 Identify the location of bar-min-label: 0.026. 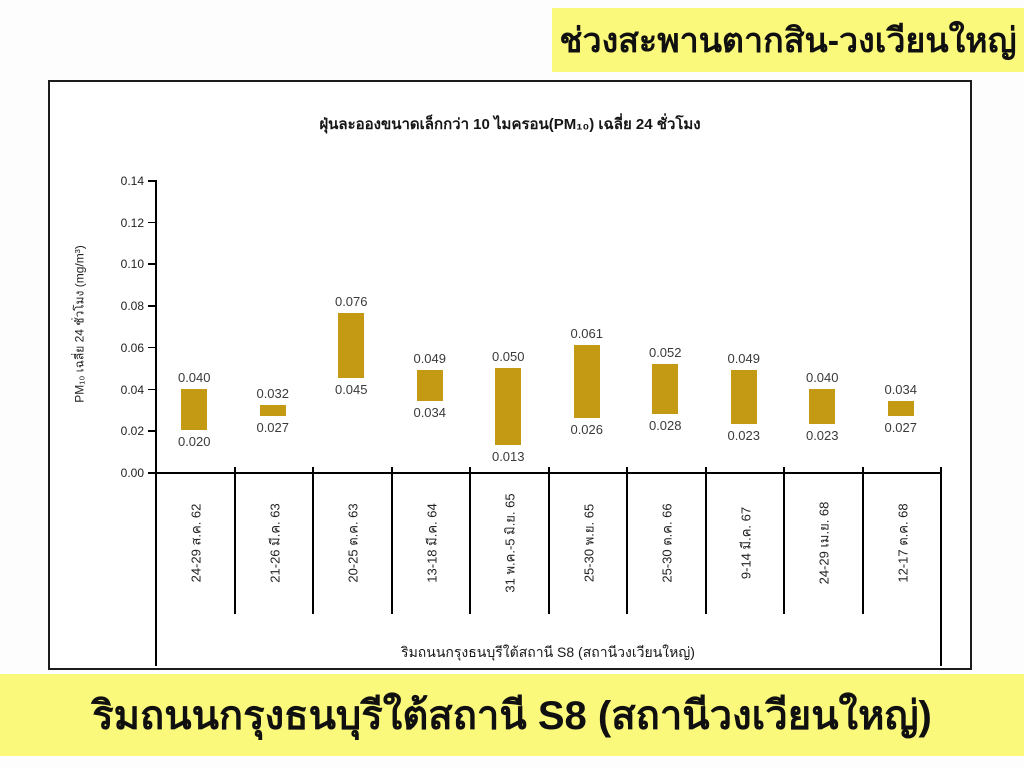
(587, 429).